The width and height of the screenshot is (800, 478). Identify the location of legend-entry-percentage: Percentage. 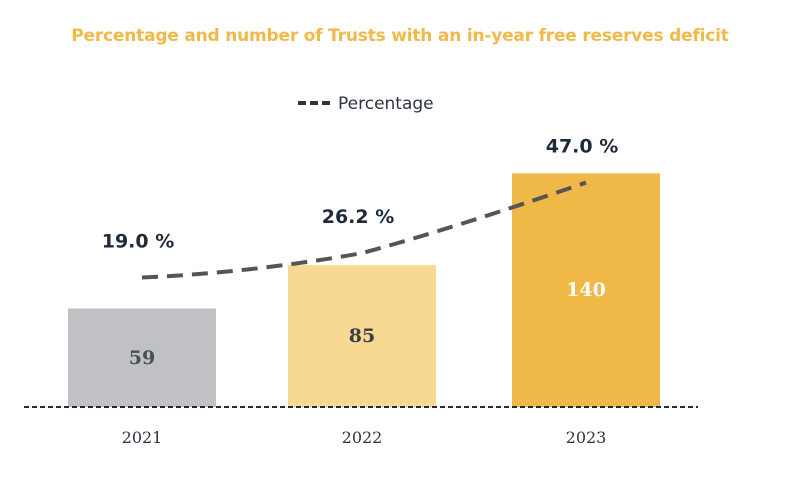
(386, 104).